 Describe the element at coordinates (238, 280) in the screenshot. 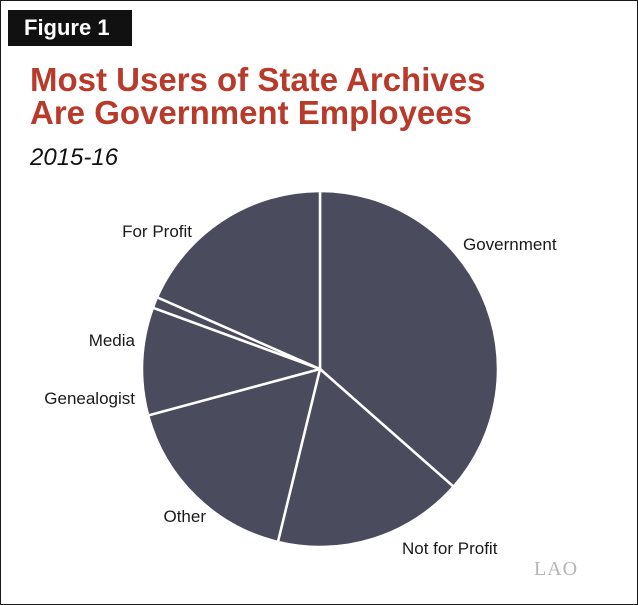

I see `pie-slice-for-profit` at that location.